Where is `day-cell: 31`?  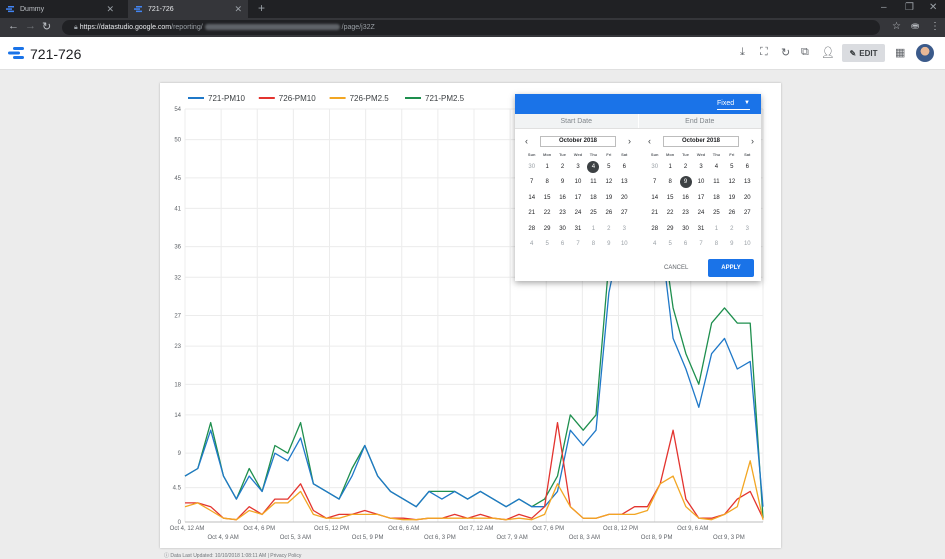
day-cell: 31 is located at coordinates (701, 228).